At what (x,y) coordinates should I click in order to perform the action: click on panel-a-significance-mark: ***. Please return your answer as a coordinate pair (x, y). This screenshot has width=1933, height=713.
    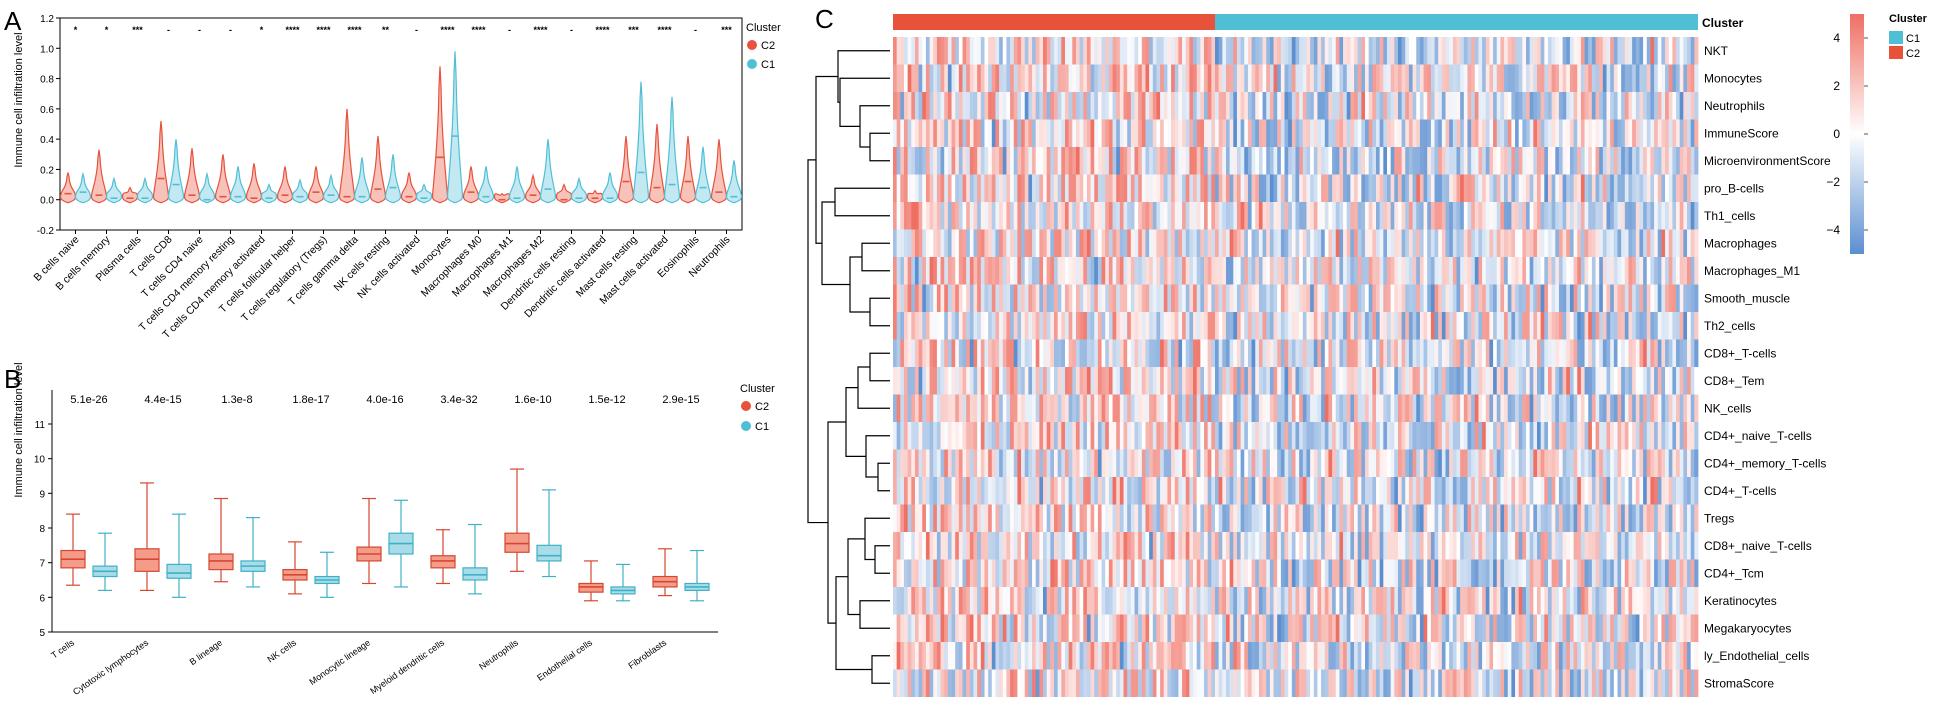
    Looking at the image, I should click on (633, 30).